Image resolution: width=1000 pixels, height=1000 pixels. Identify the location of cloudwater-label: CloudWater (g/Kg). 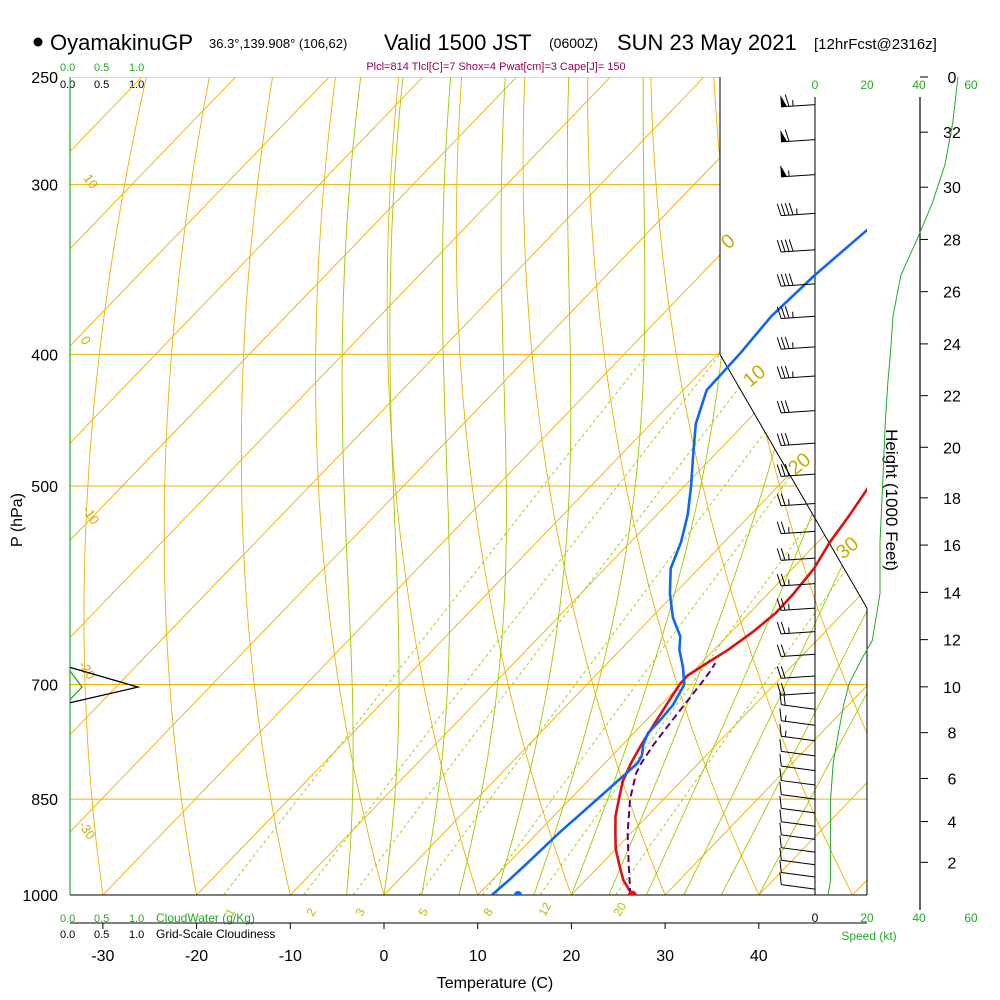
(205, 918).